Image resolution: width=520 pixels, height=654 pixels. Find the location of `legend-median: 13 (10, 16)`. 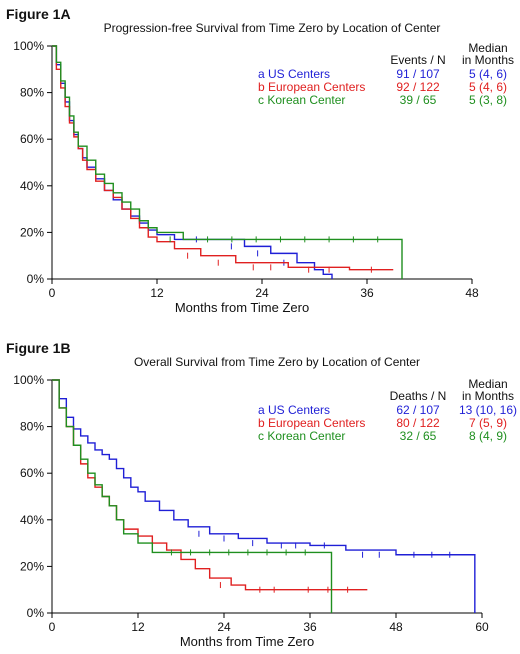

legend-median: 13 (10, 16) is located at coordinates (488, 410).